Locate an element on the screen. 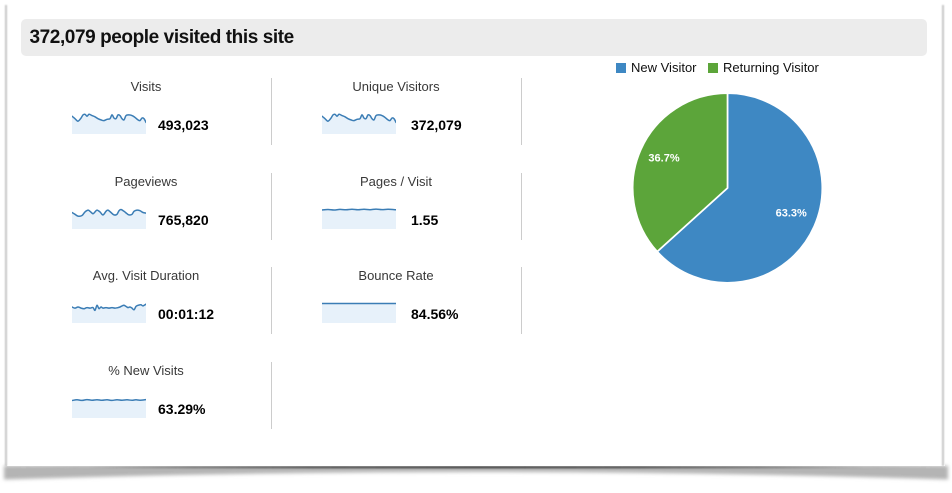 The image size is (952, 493). svg-text: 63.3% is located at coordinates (791, 213).